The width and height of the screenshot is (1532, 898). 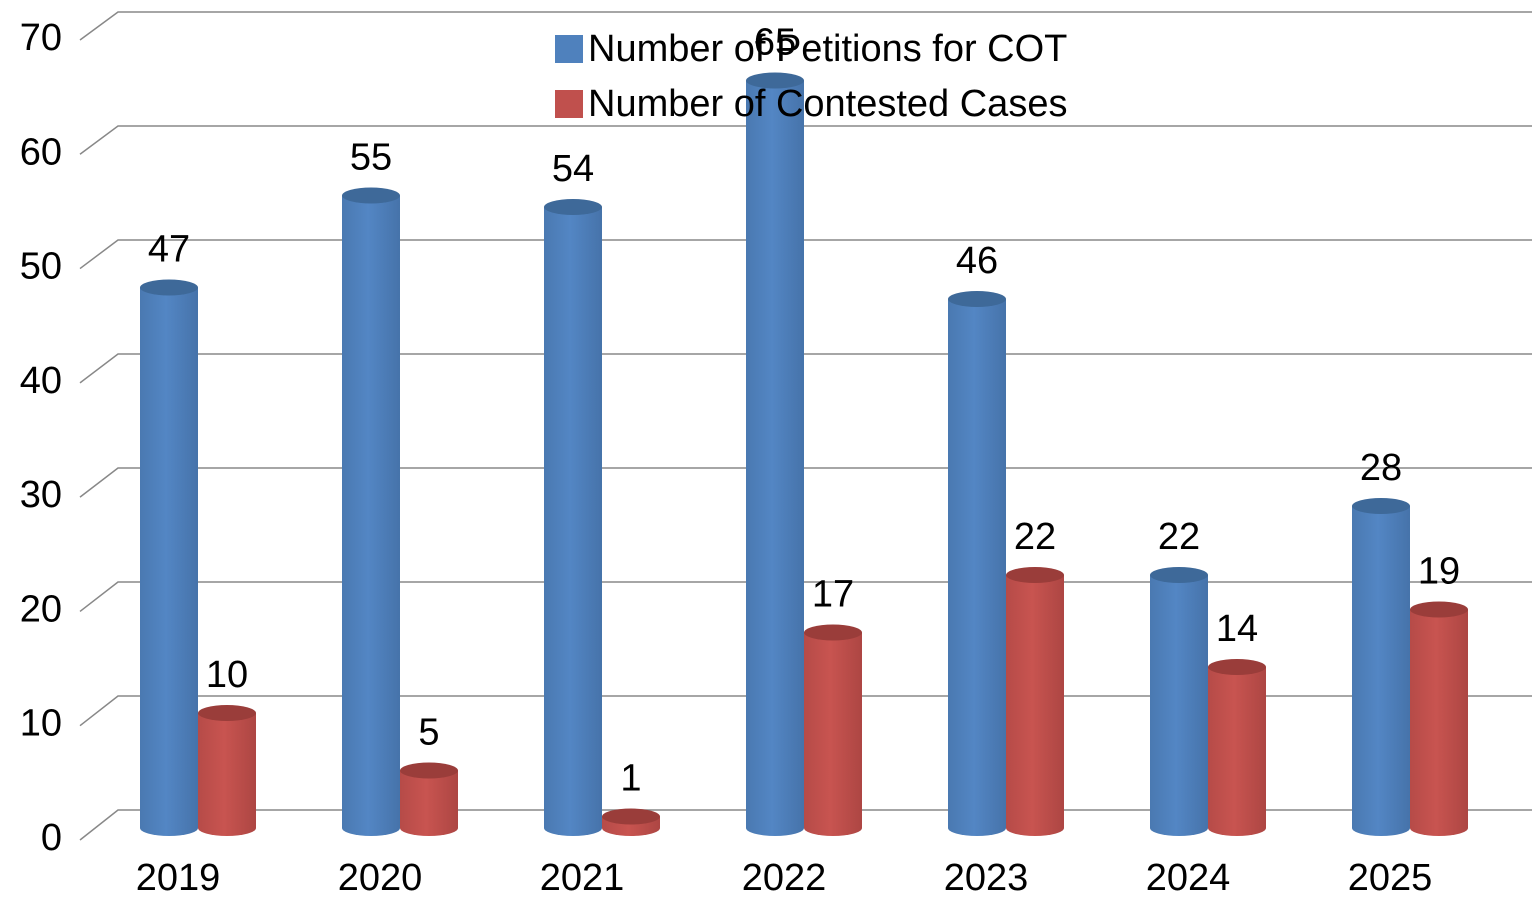 I want to click on y-tick-label: 30, so click(x=41, y=495).